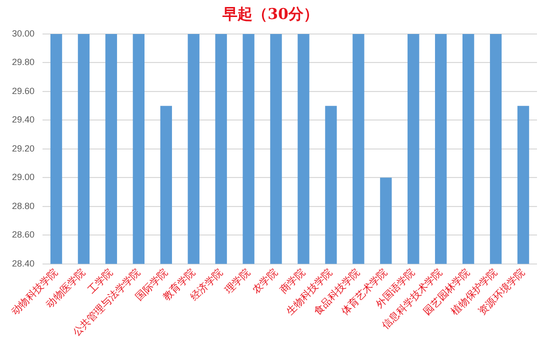 This screenshot has height=344, width=553. Describe the element at coordinates (23, 62) in the screenshot. I see `y-tick-label: 29.80` at that location.